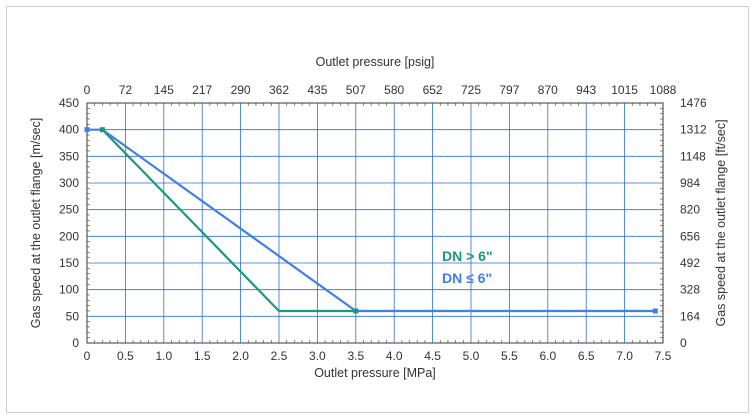  I want to click on y-right-tick-label: 492, so click(690, 263).